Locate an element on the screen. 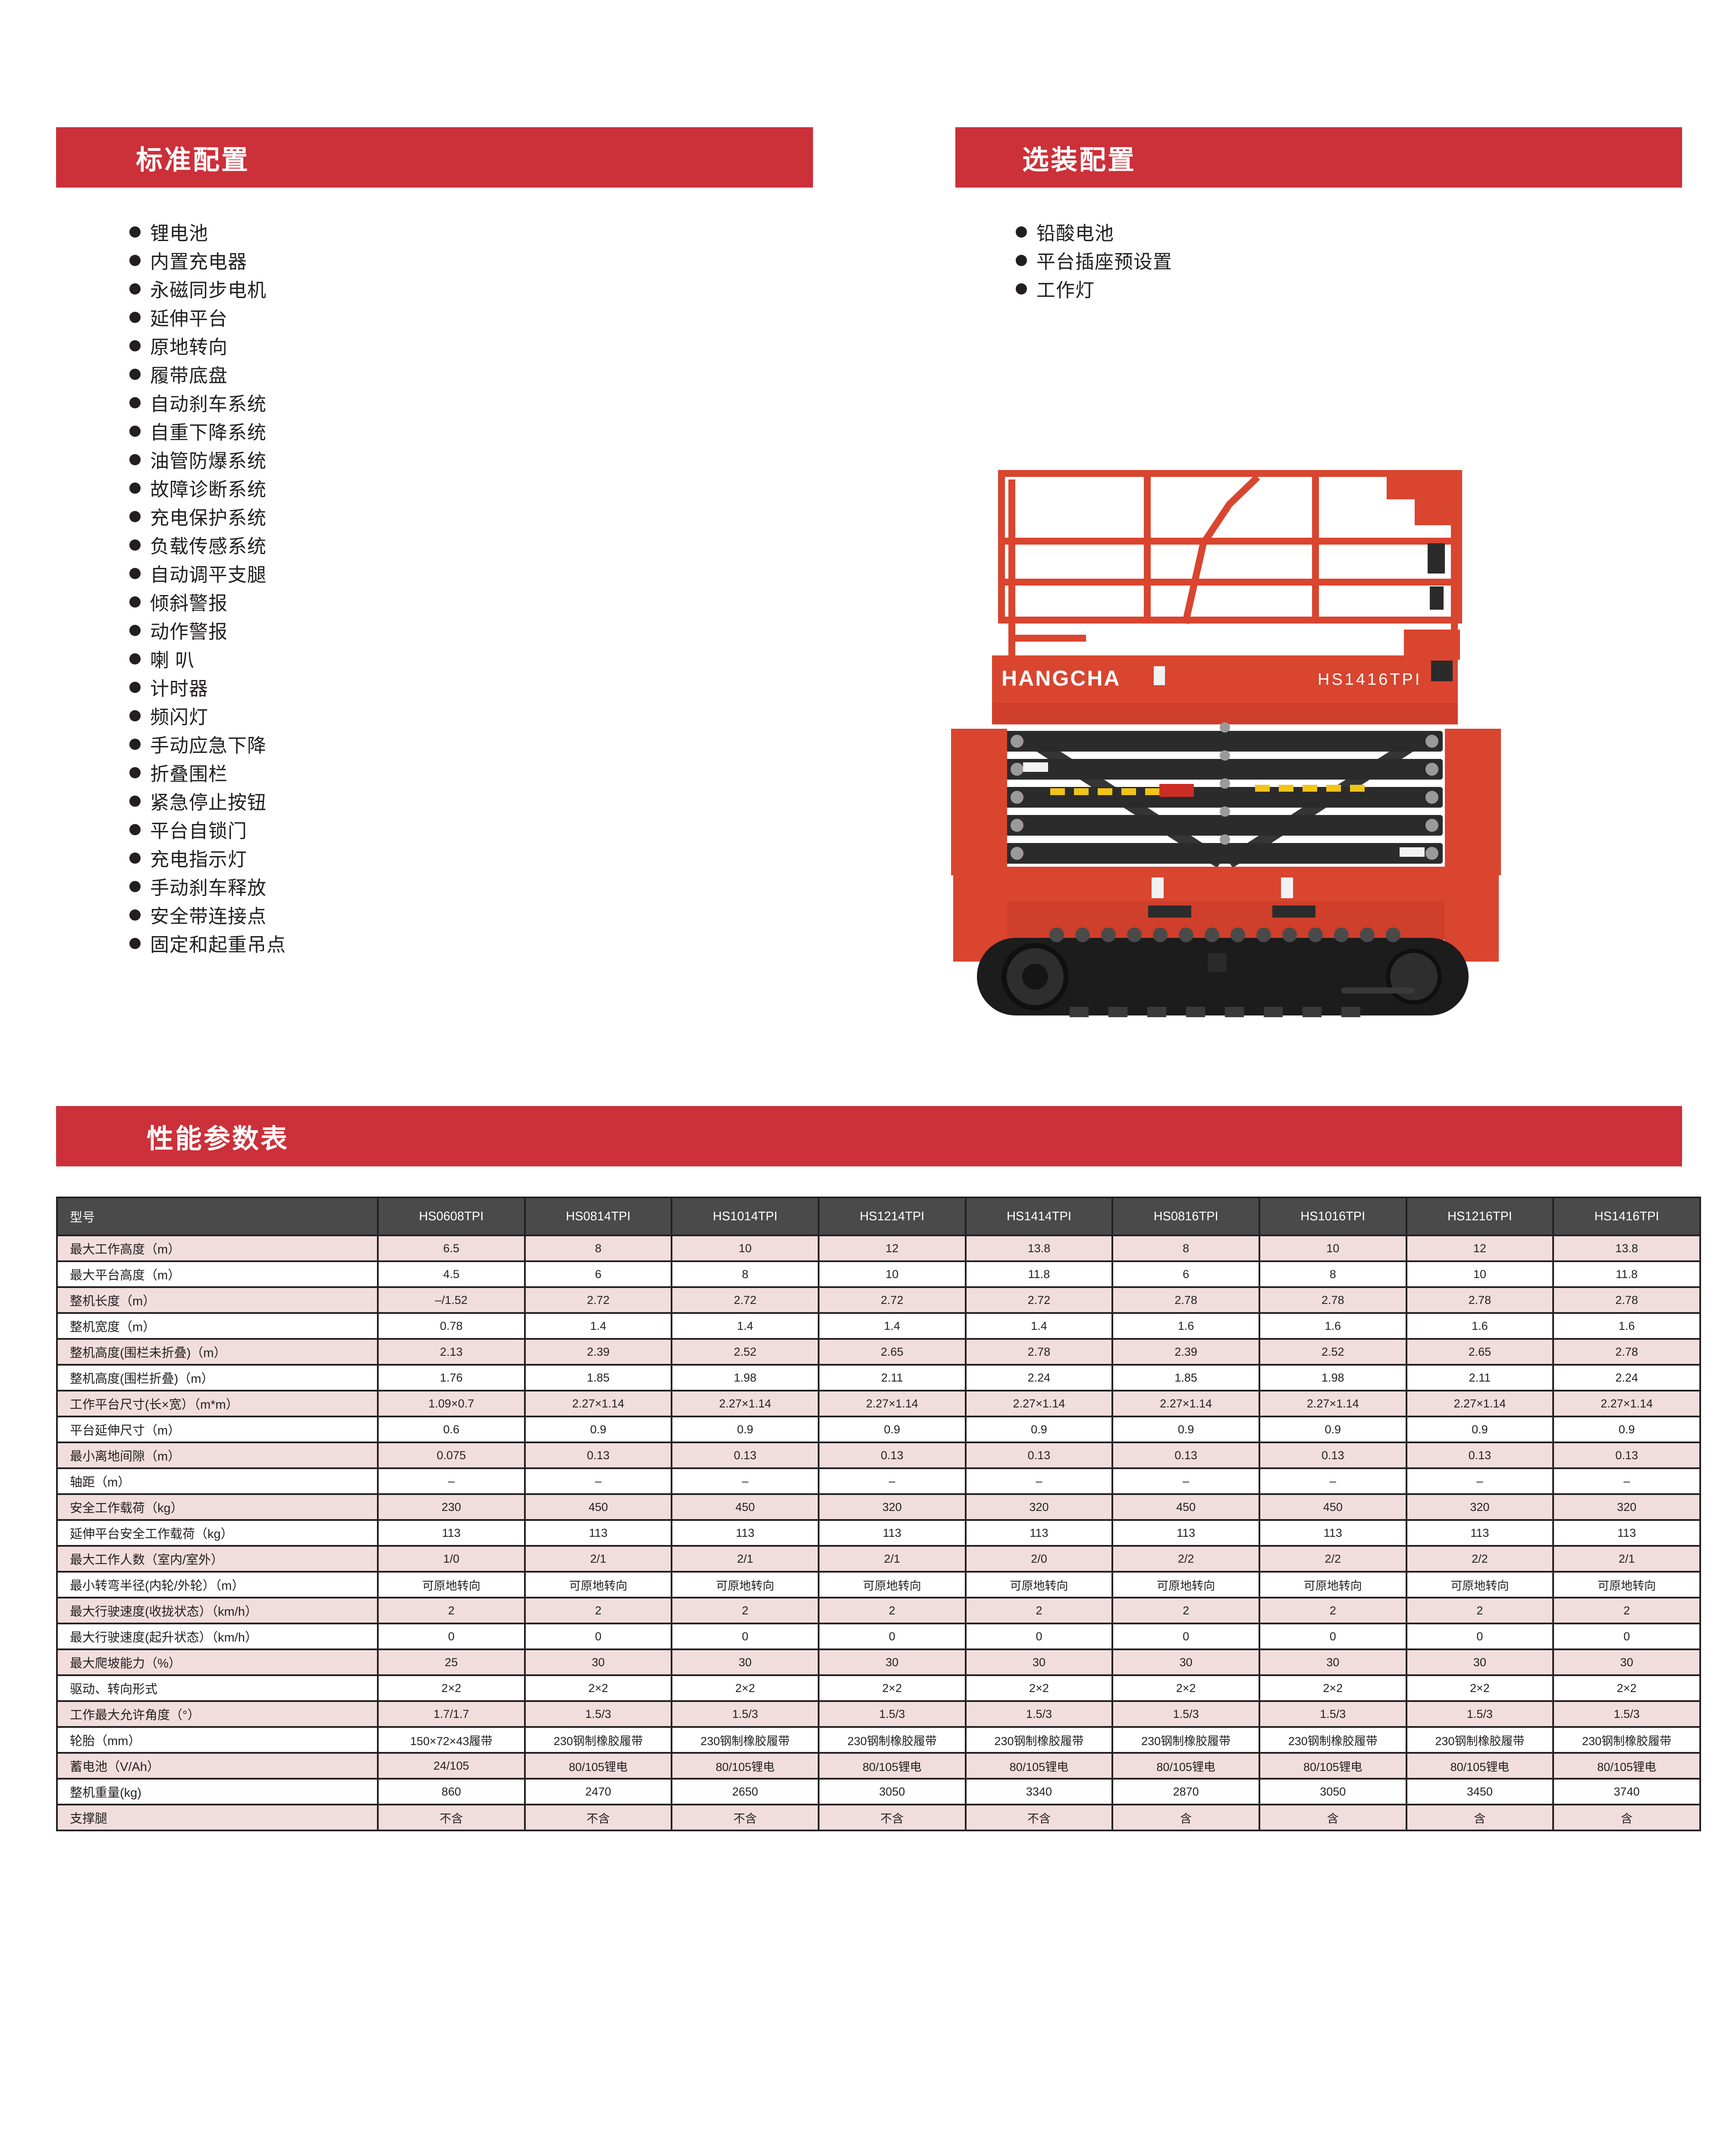 This screenshot has width=1736, height=2156. spec-col-header: HS1014TPI is located at coordinates (745, 1216).